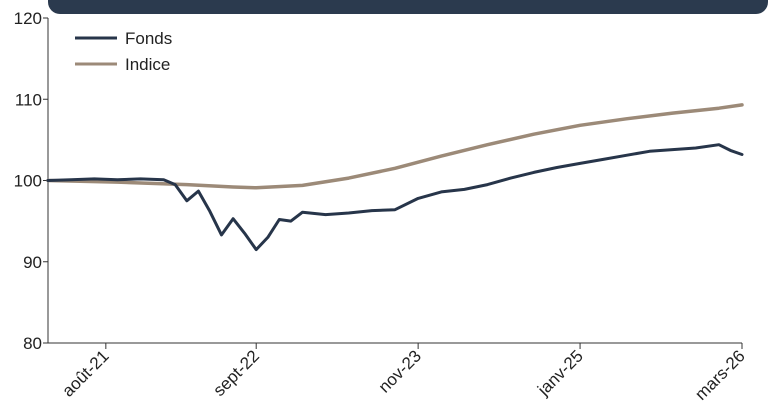 The height and width of the screenshot is (401, 774). Describe the element at coordinates (28, 181) in the screenshot. I see `y-tick-label: 100` at that location.